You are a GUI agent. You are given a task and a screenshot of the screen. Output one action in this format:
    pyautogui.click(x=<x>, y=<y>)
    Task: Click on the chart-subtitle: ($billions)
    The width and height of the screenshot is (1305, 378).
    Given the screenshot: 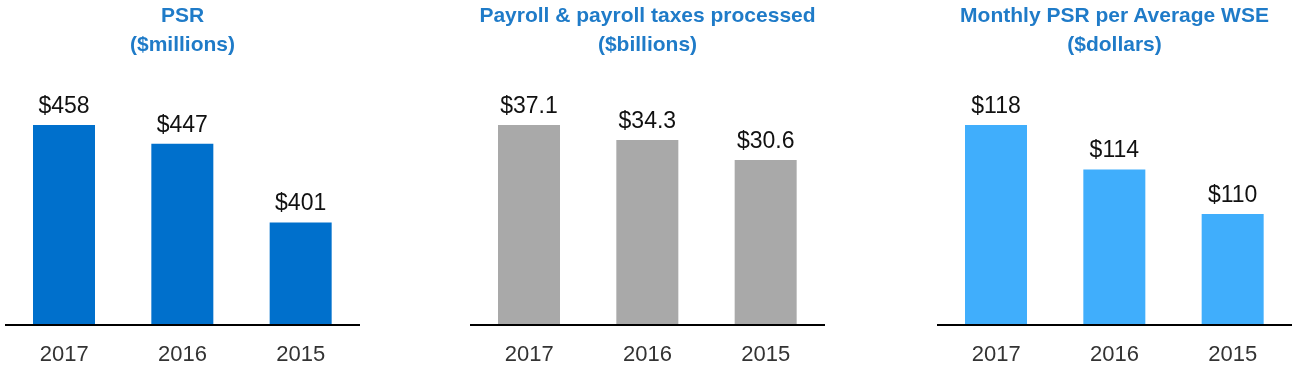 What is the action you would take?
    pyautogui.click(x=647, y=44)
    